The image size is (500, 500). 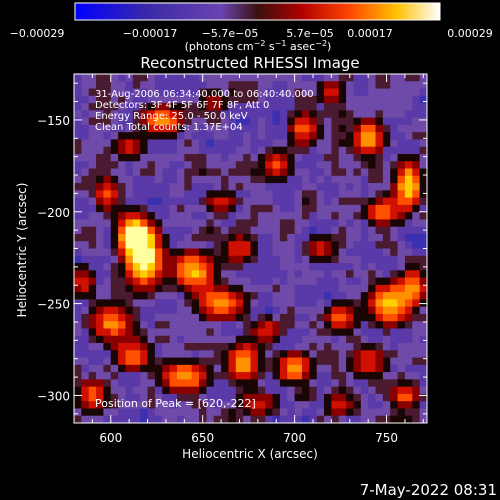 What do you see at coordinates (22, 250) in the screenshot?
I see `y-axis-label: Heliocentric Y (arcsec)` at bounding box center [22, 250].